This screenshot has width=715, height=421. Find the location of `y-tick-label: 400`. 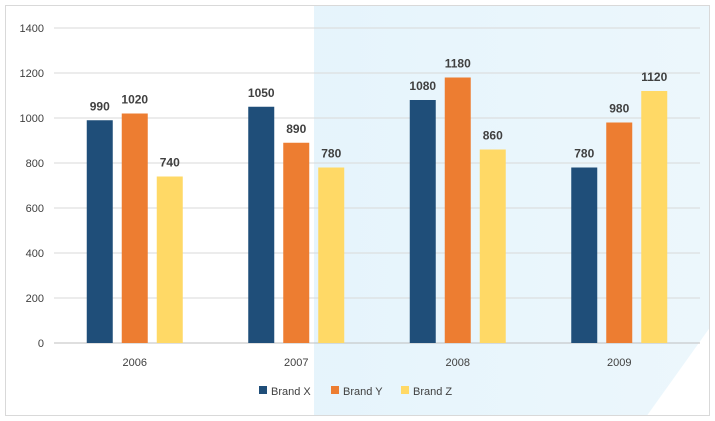

y-tick-label: 400 is located at coordinates (35, 254).